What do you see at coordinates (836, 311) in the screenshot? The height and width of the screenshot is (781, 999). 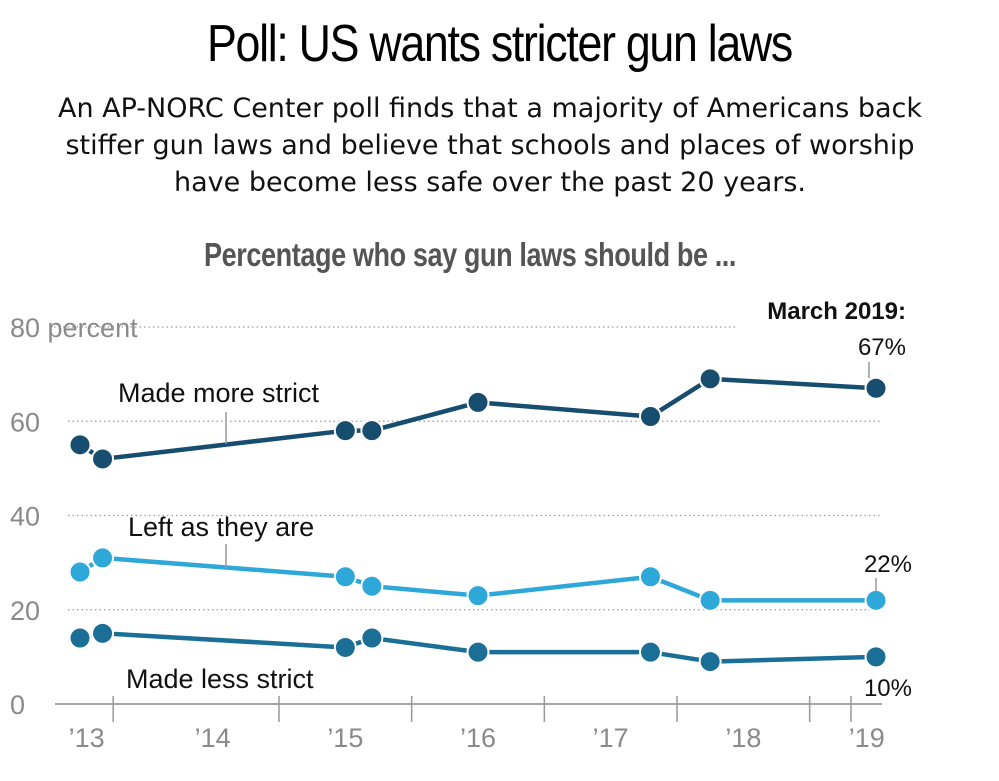 I see `annotation-date: March 2019:` at bounding box center [836, 311].